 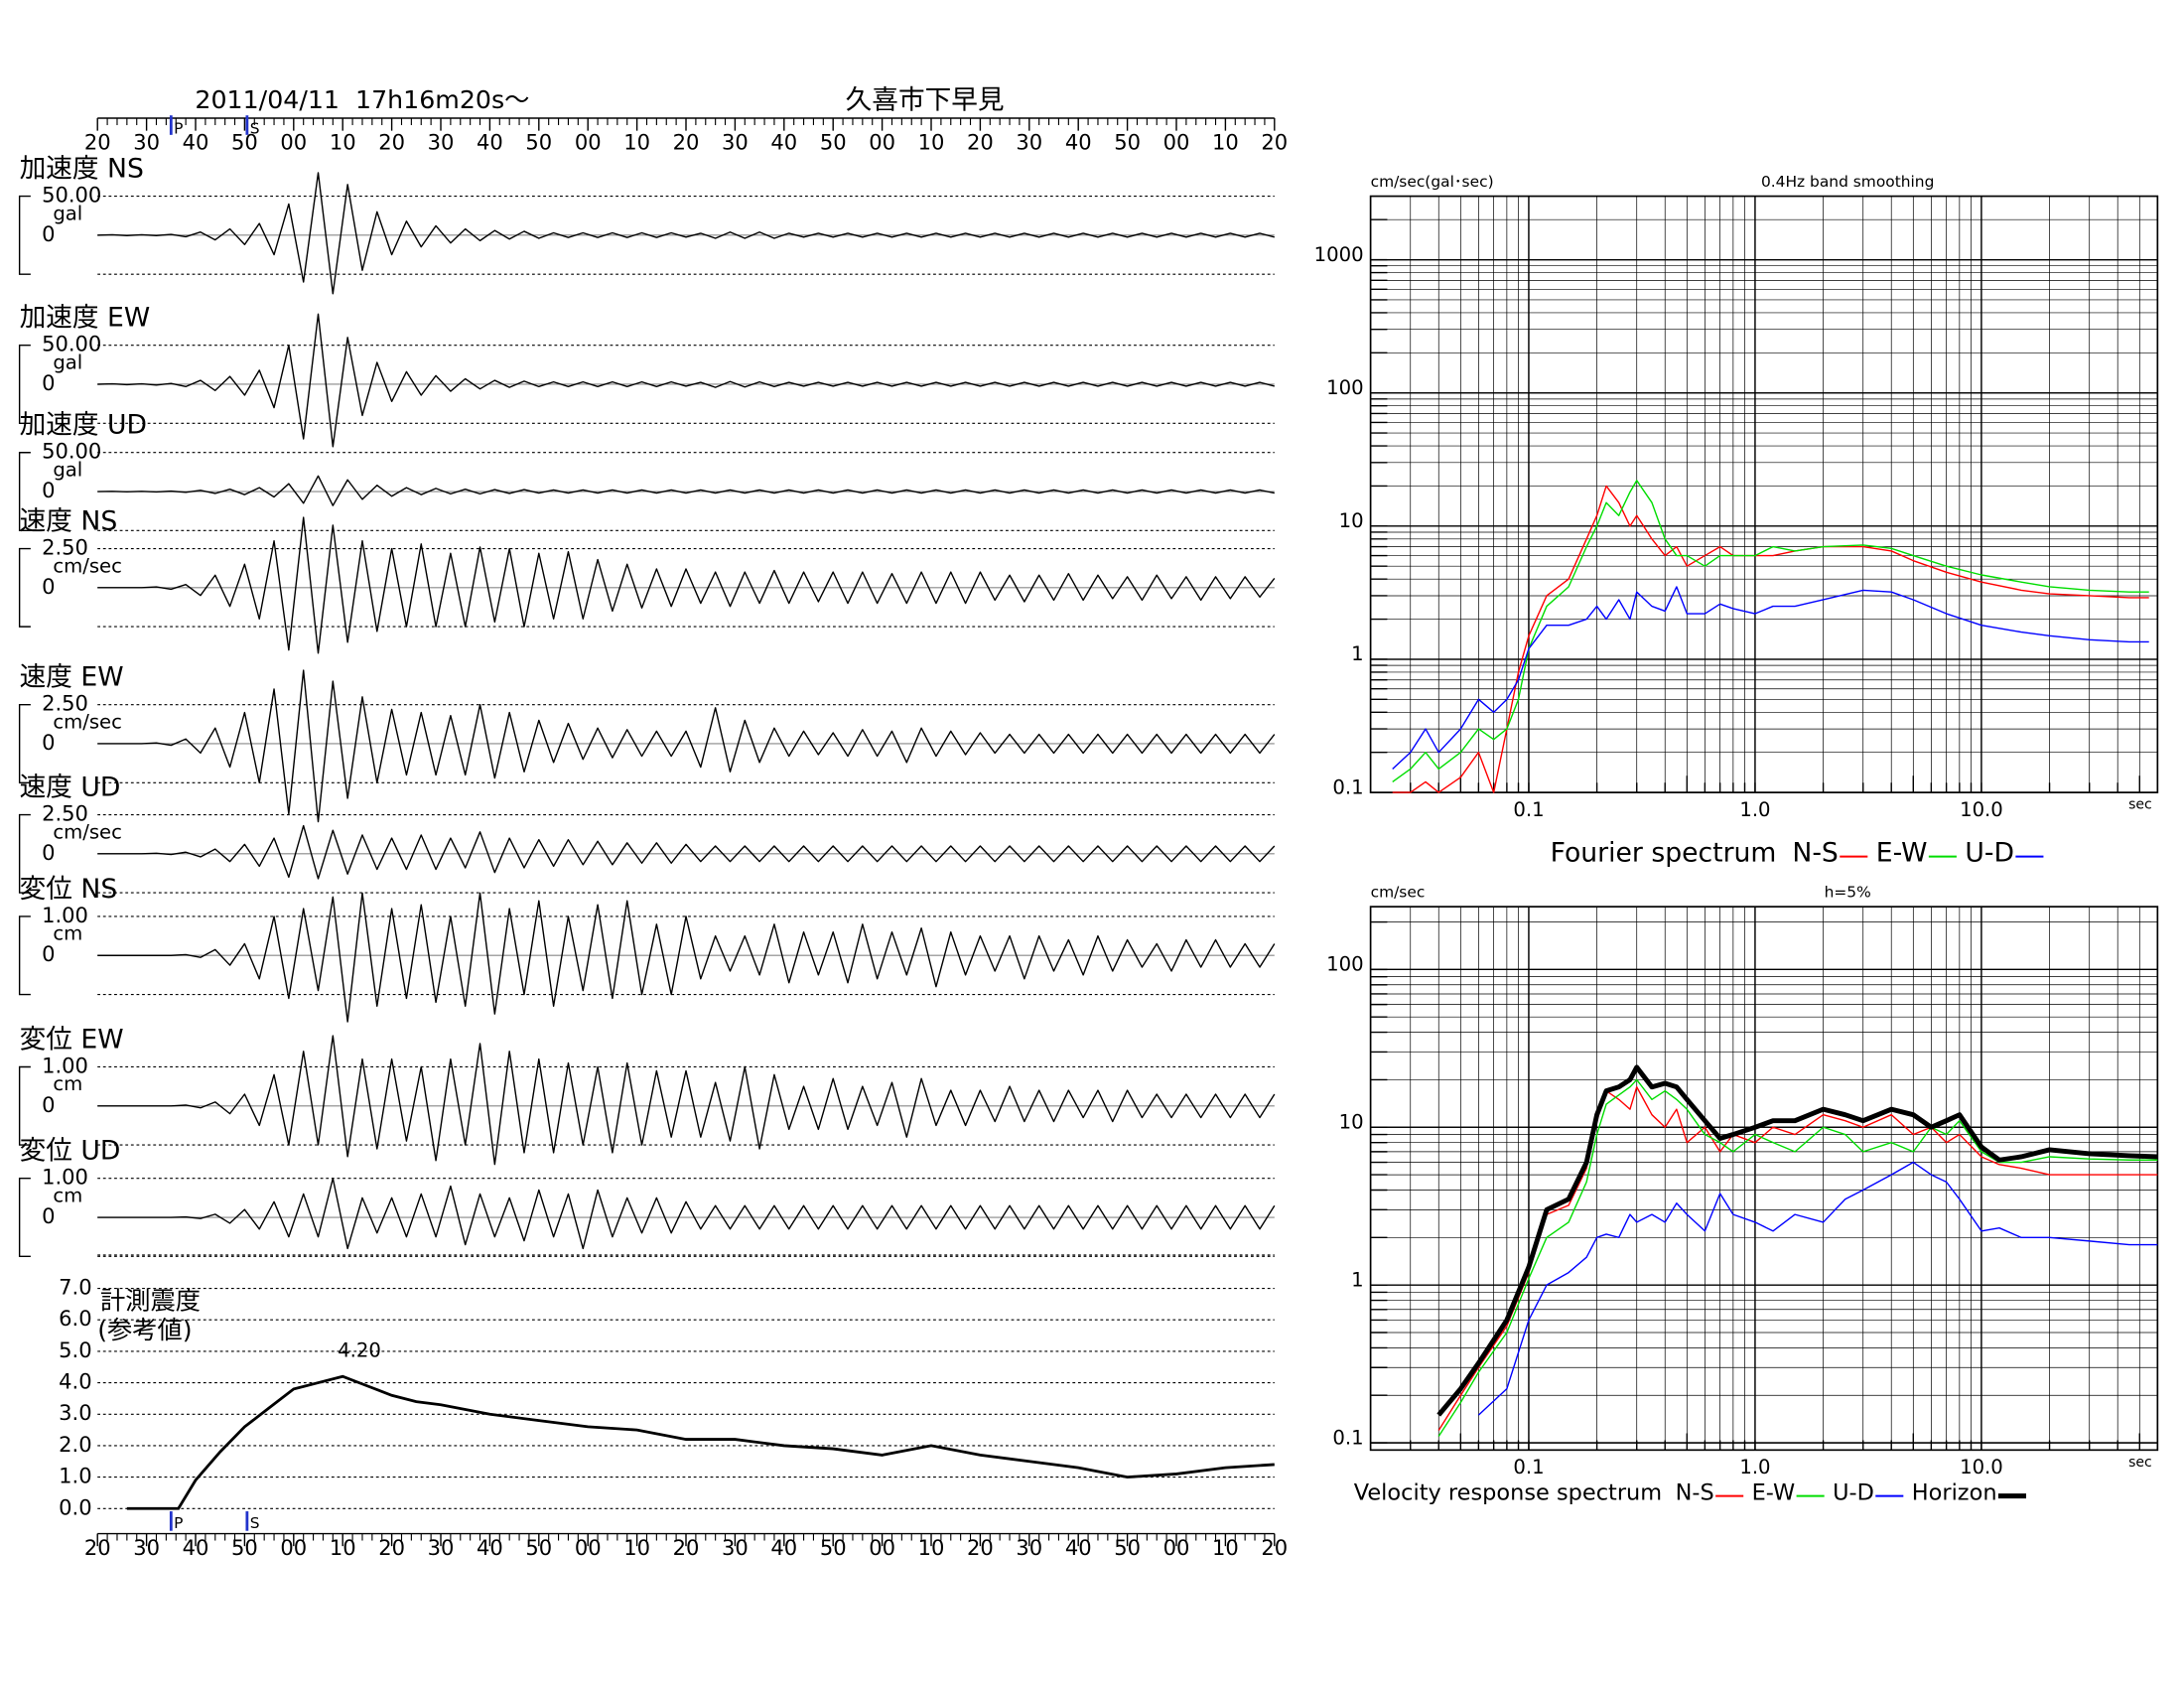 What do you see at coordinates (75, 1318) in the screenshot?
I see `y-tick-label: 6.0` at bounding box center [75, 1318].